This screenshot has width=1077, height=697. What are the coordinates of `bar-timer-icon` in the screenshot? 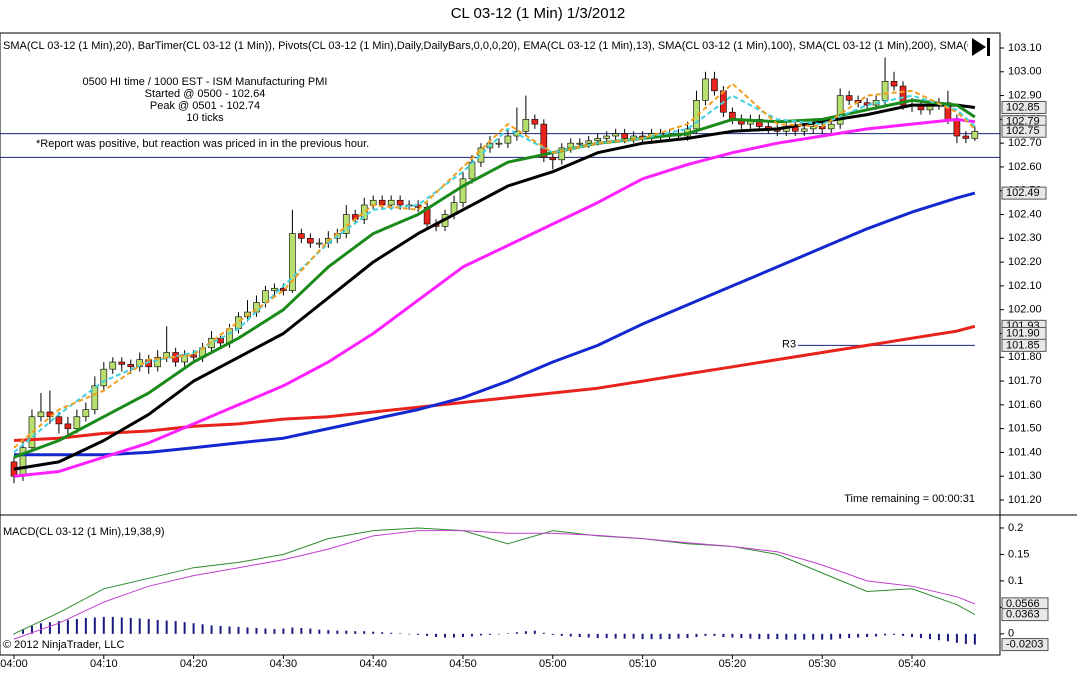 It's located at (981, 47).